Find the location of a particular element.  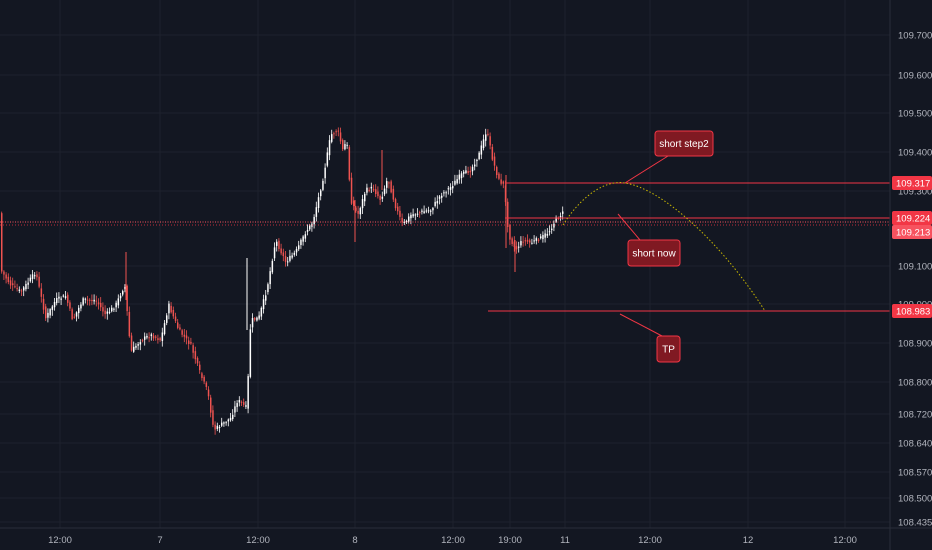

price-tags: 109.317 109.224 109.213 108.983 is located at coordinates (912, 247).